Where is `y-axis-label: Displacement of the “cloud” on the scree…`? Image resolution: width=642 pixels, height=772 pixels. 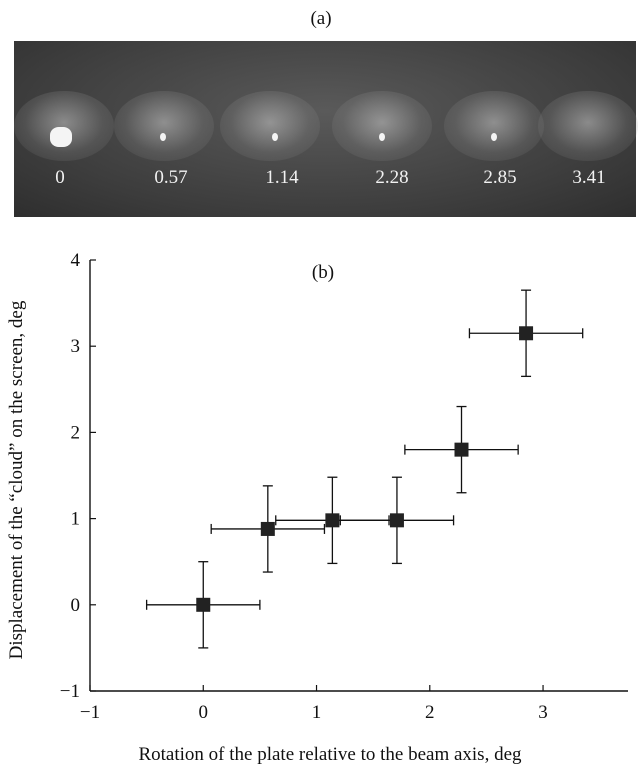
y-axis-label: Displacement of the “cloud” on the scree… is located at coordinates (16, 479).